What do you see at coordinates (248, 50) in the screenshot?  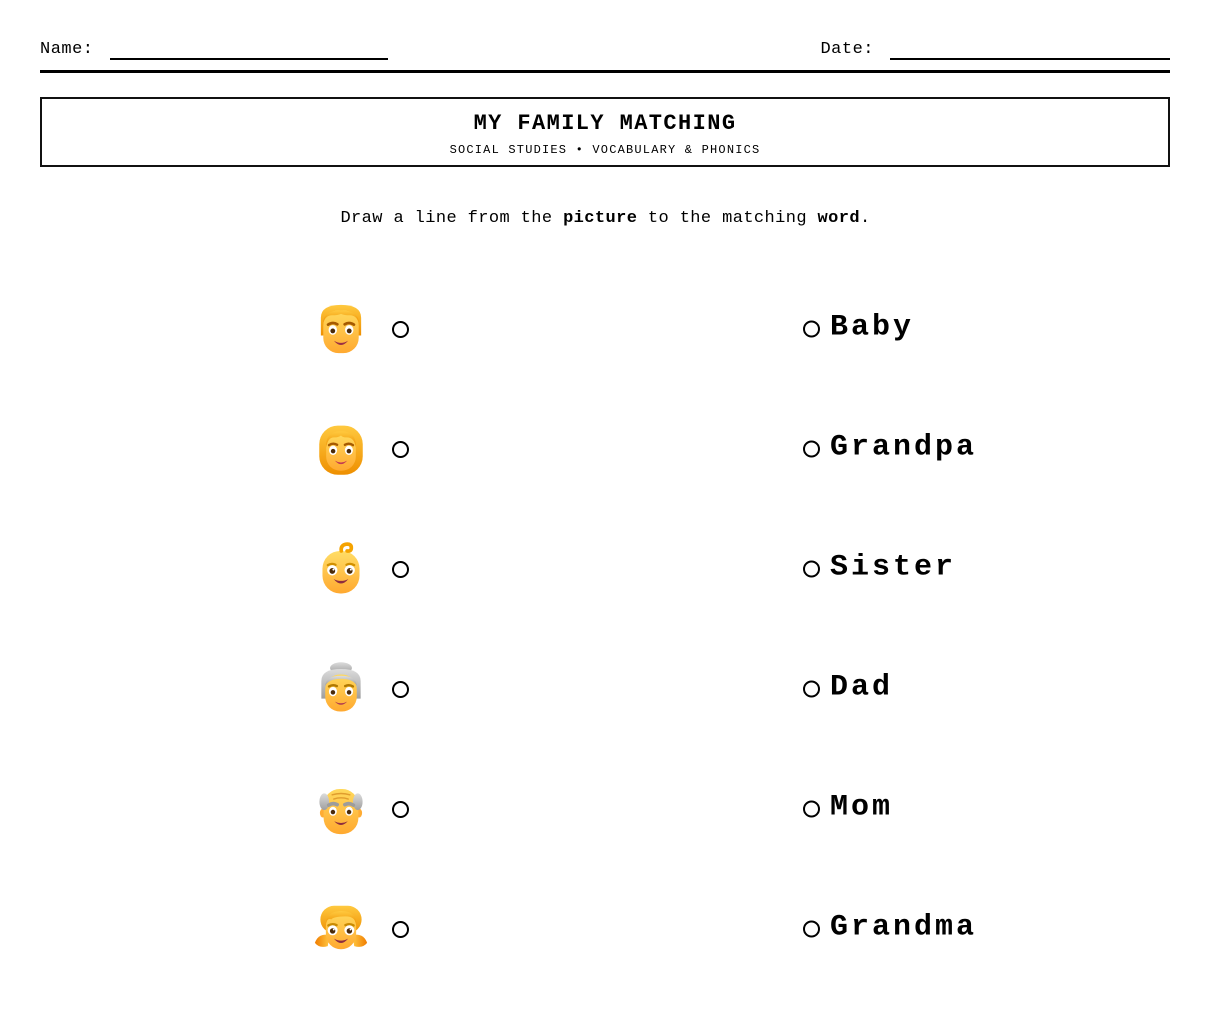 I see `name-blank-field` at bounding box center [248, 50].